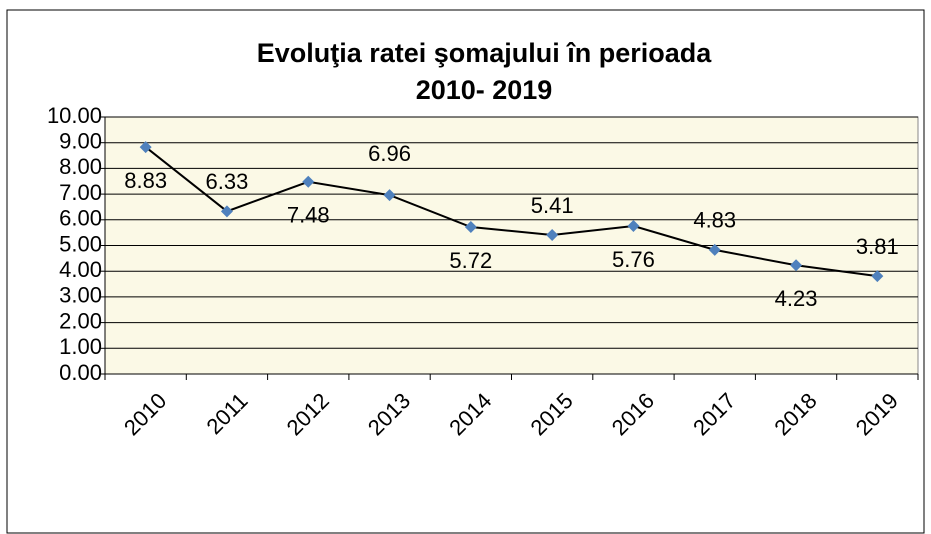 This screenshot has height=534, width=931. What do you see at coordinates (80, 320) in the screenshot?
I see `y-tick-label: 2.00` at bounding box center [80, 320].